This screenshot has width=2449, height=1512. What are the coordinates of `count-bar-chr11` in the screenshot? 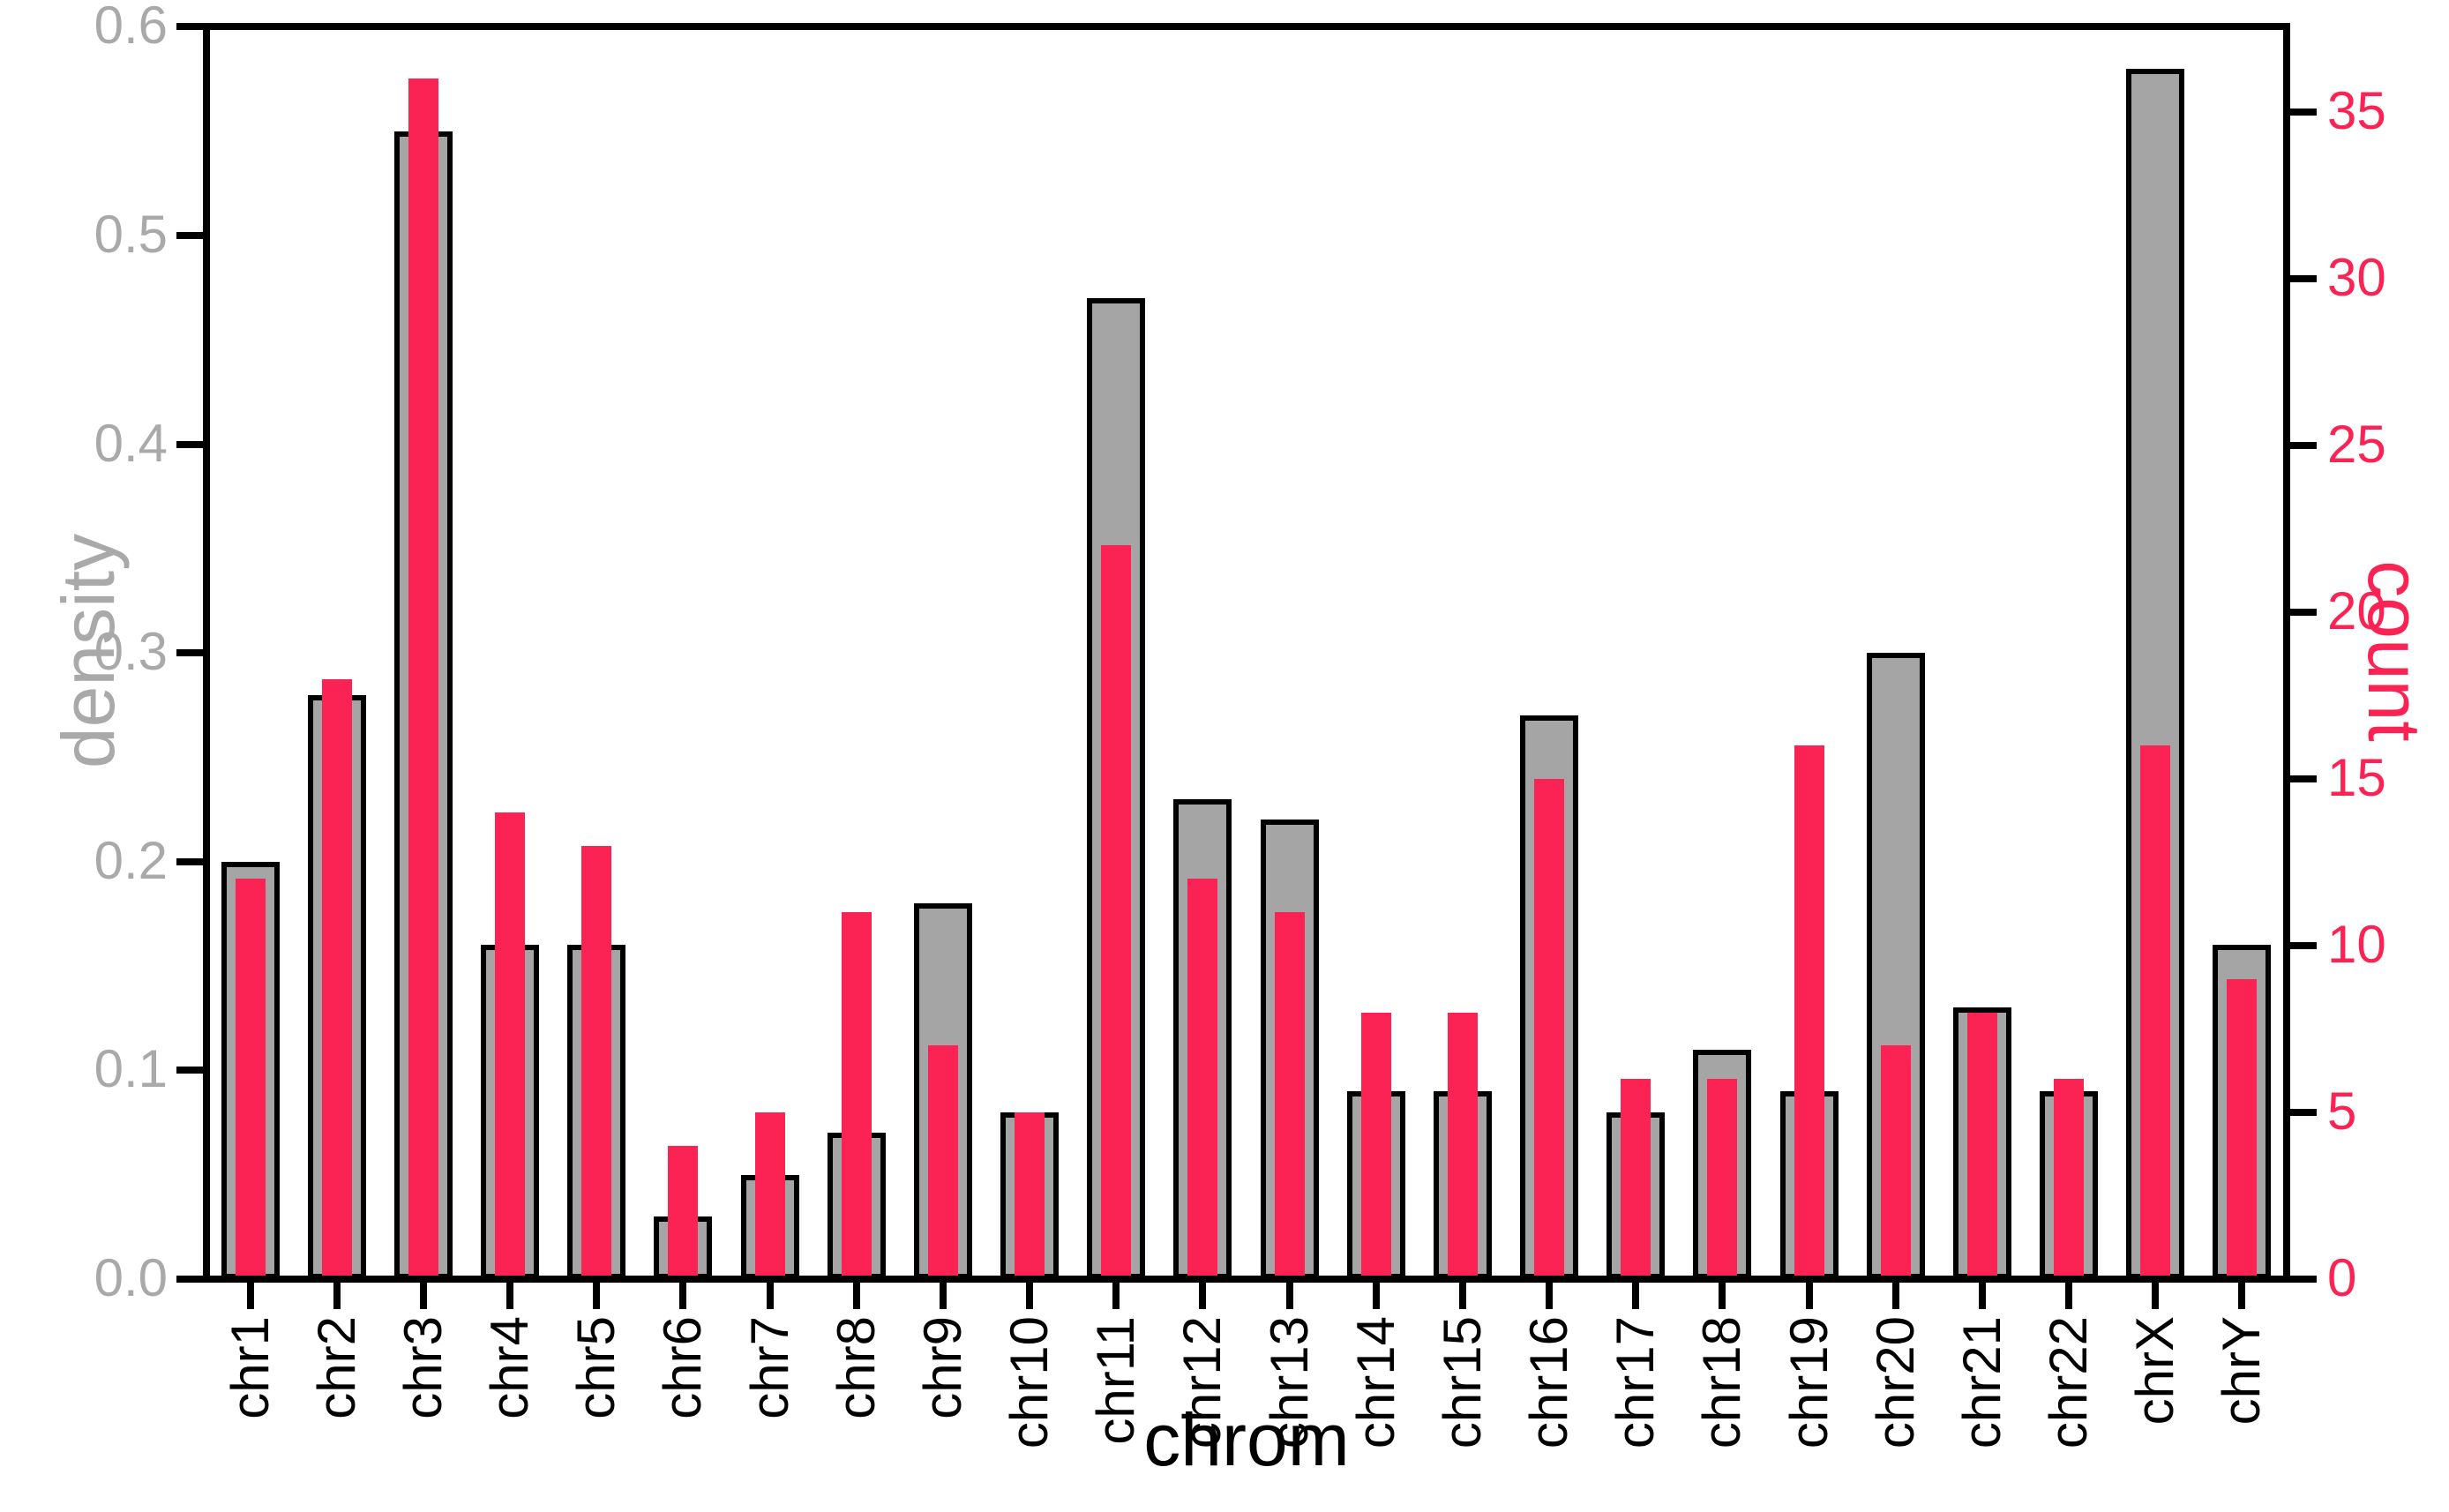 It's located at (1116, 912).